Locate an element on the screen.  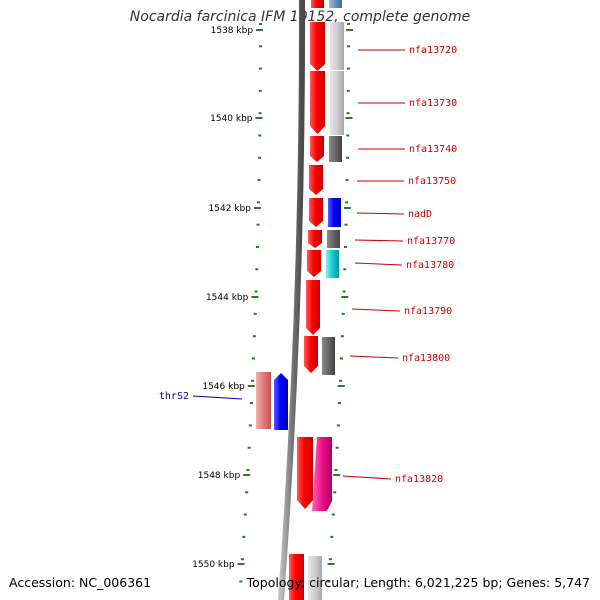
tick-label: 1538 kbp is located at coordinates (232, 31).